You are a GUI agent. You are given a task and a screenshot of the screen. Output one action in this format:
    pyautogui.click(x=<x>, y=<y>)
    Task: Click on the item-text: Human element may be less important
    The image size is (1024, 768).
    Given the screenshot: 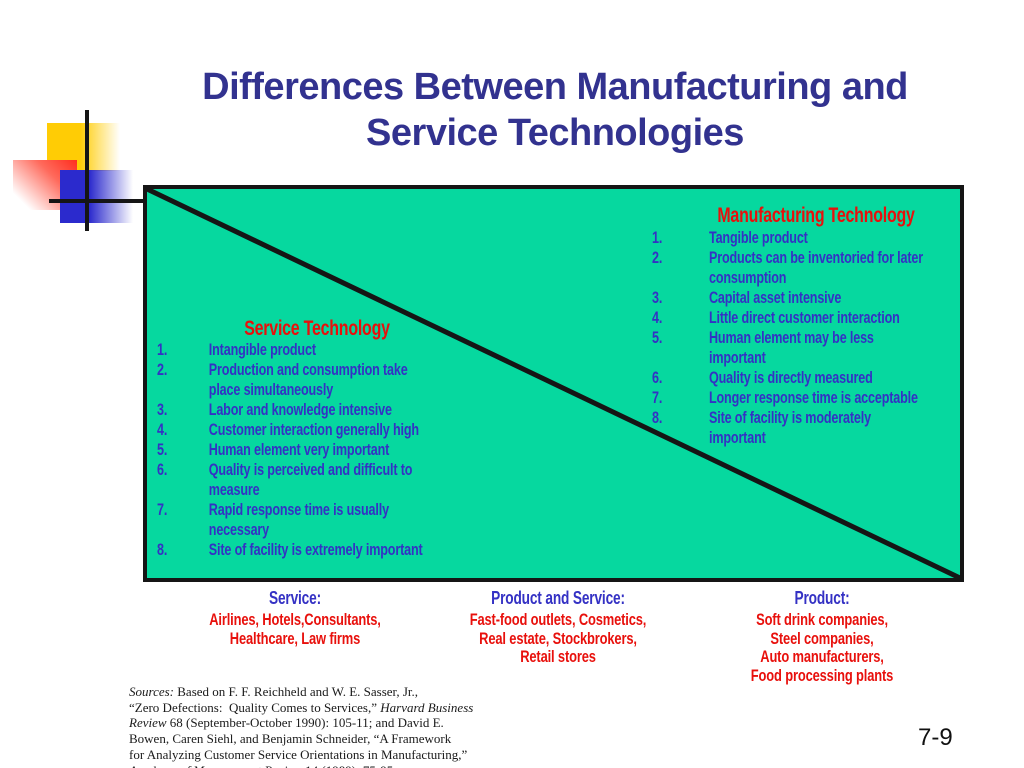 What is the action you would take?
    pyautogui.click(x=791, y=347)
    